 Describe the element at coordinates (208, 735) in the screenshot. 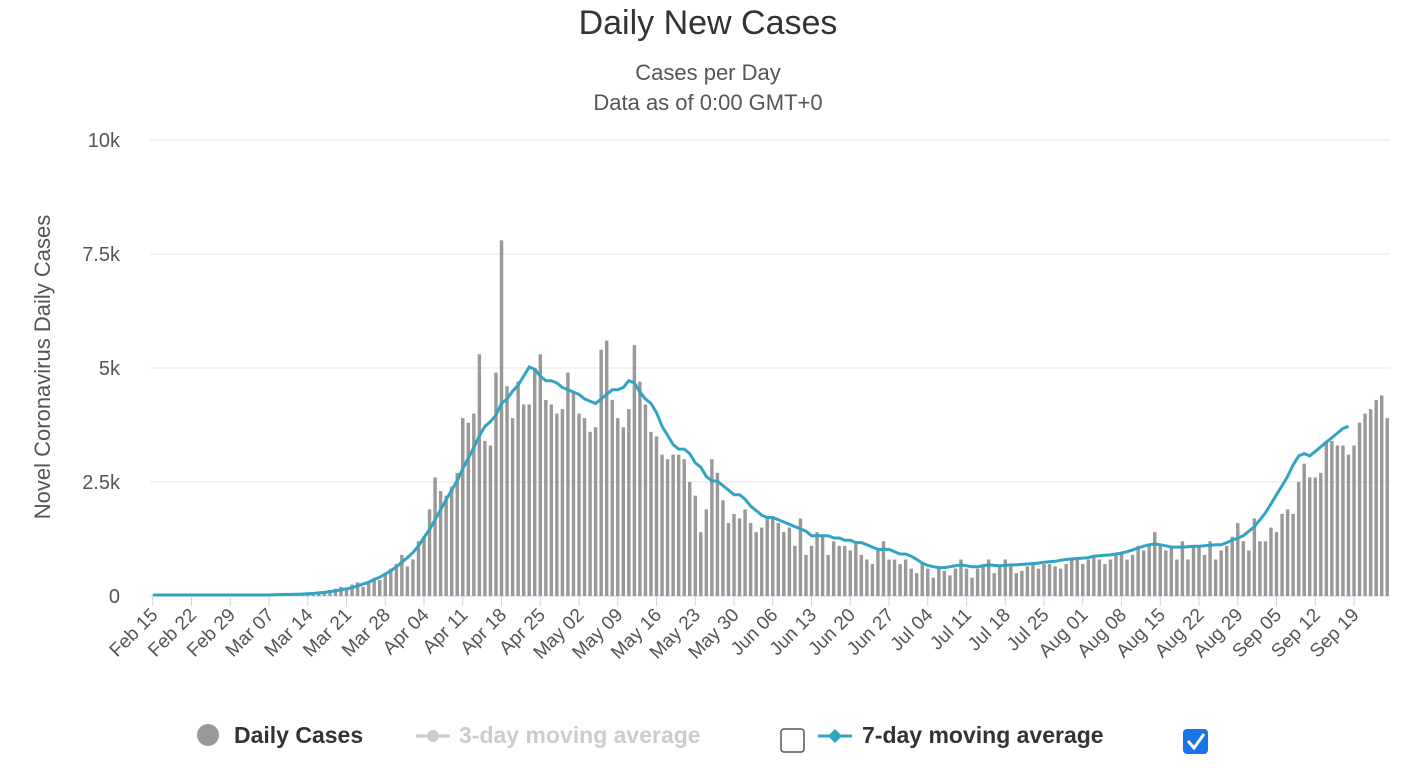

I see `legend-daily-cases-marker` at that location.